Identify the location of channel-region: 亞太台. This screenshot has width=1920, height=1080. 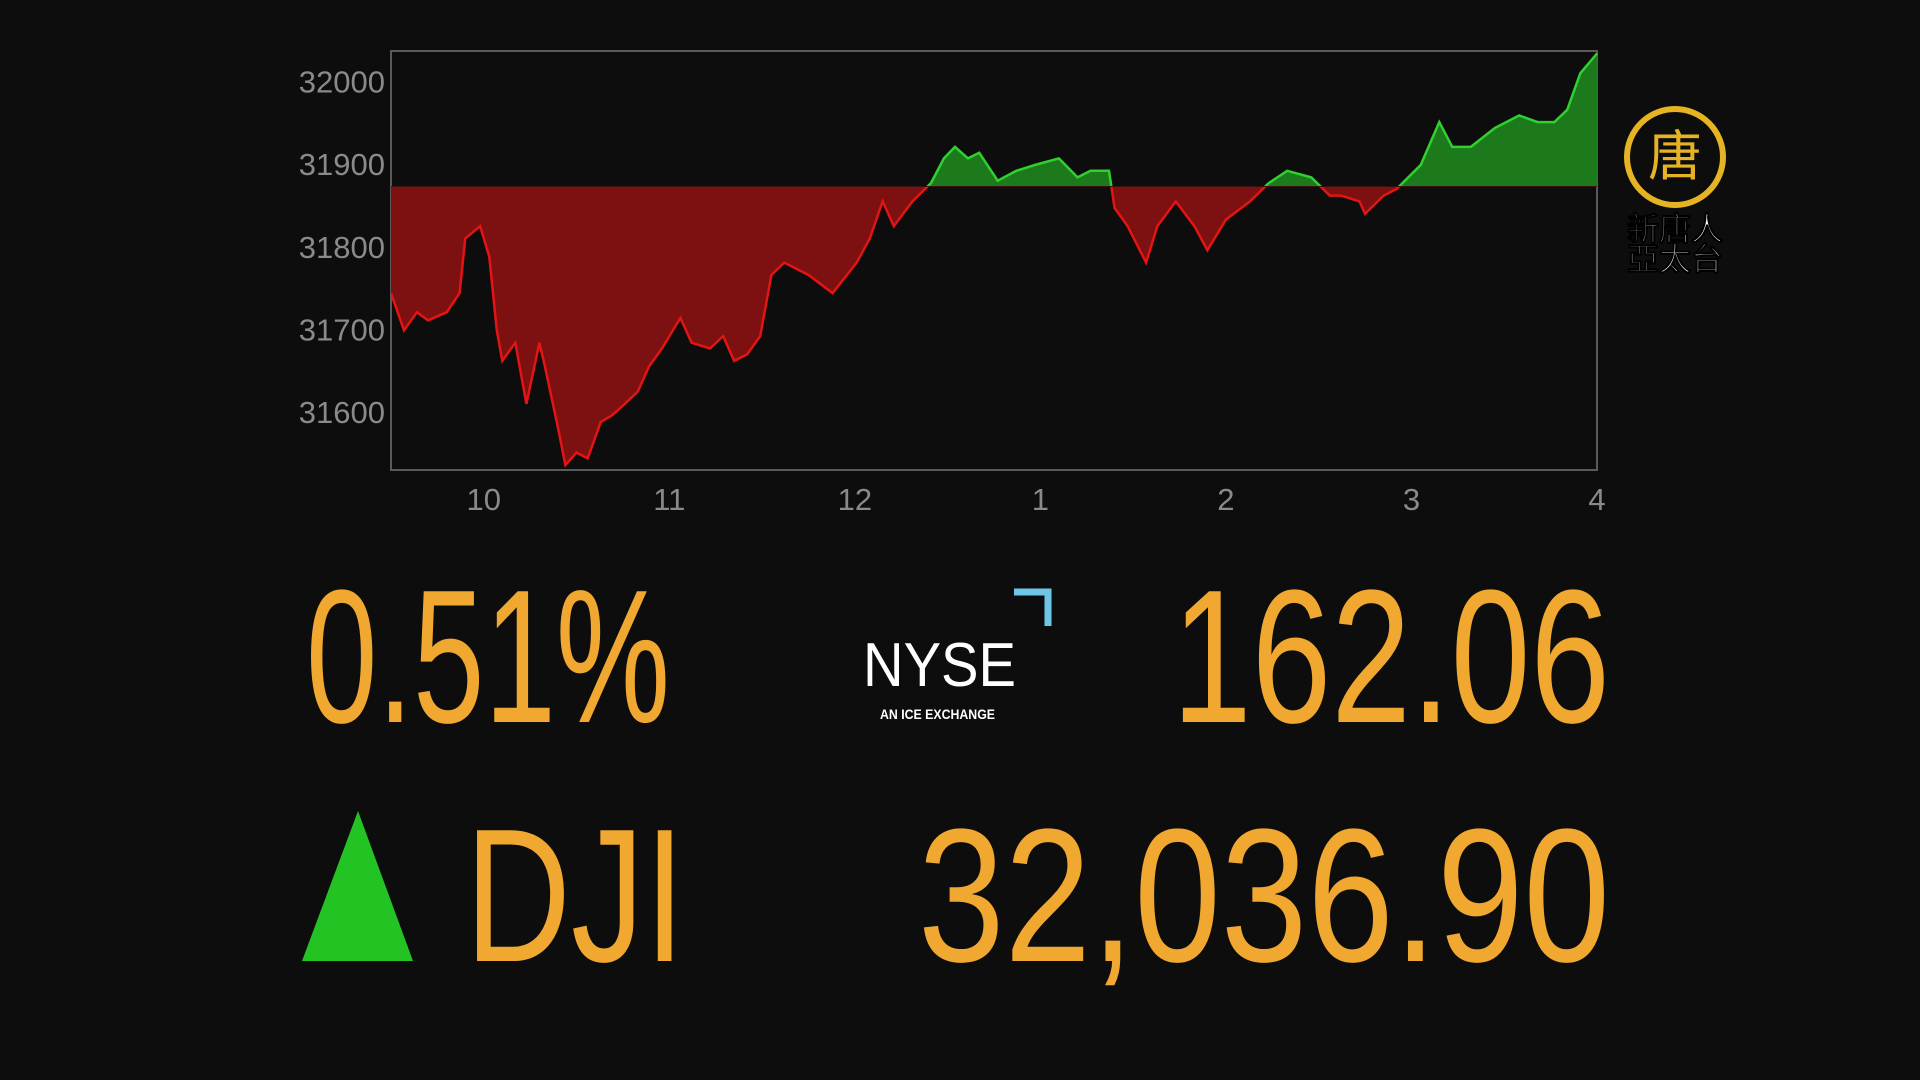
(1675, 259).